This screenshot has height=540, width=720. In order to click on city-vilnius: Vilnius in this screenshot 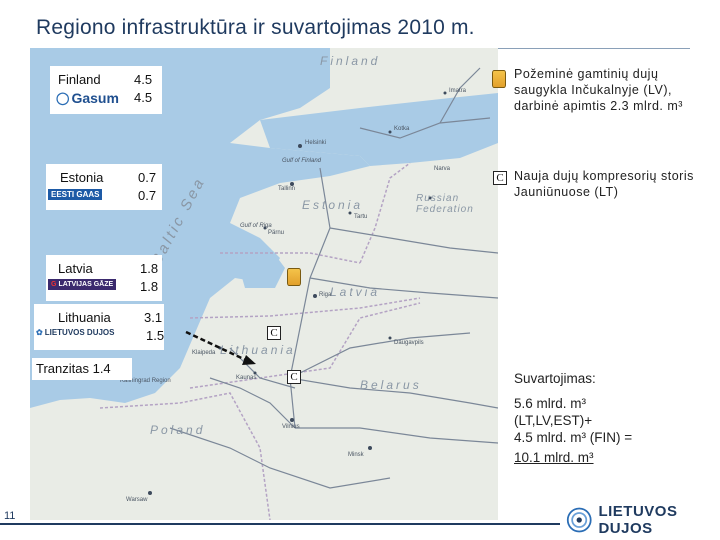, I will do `click(291, 427)`.